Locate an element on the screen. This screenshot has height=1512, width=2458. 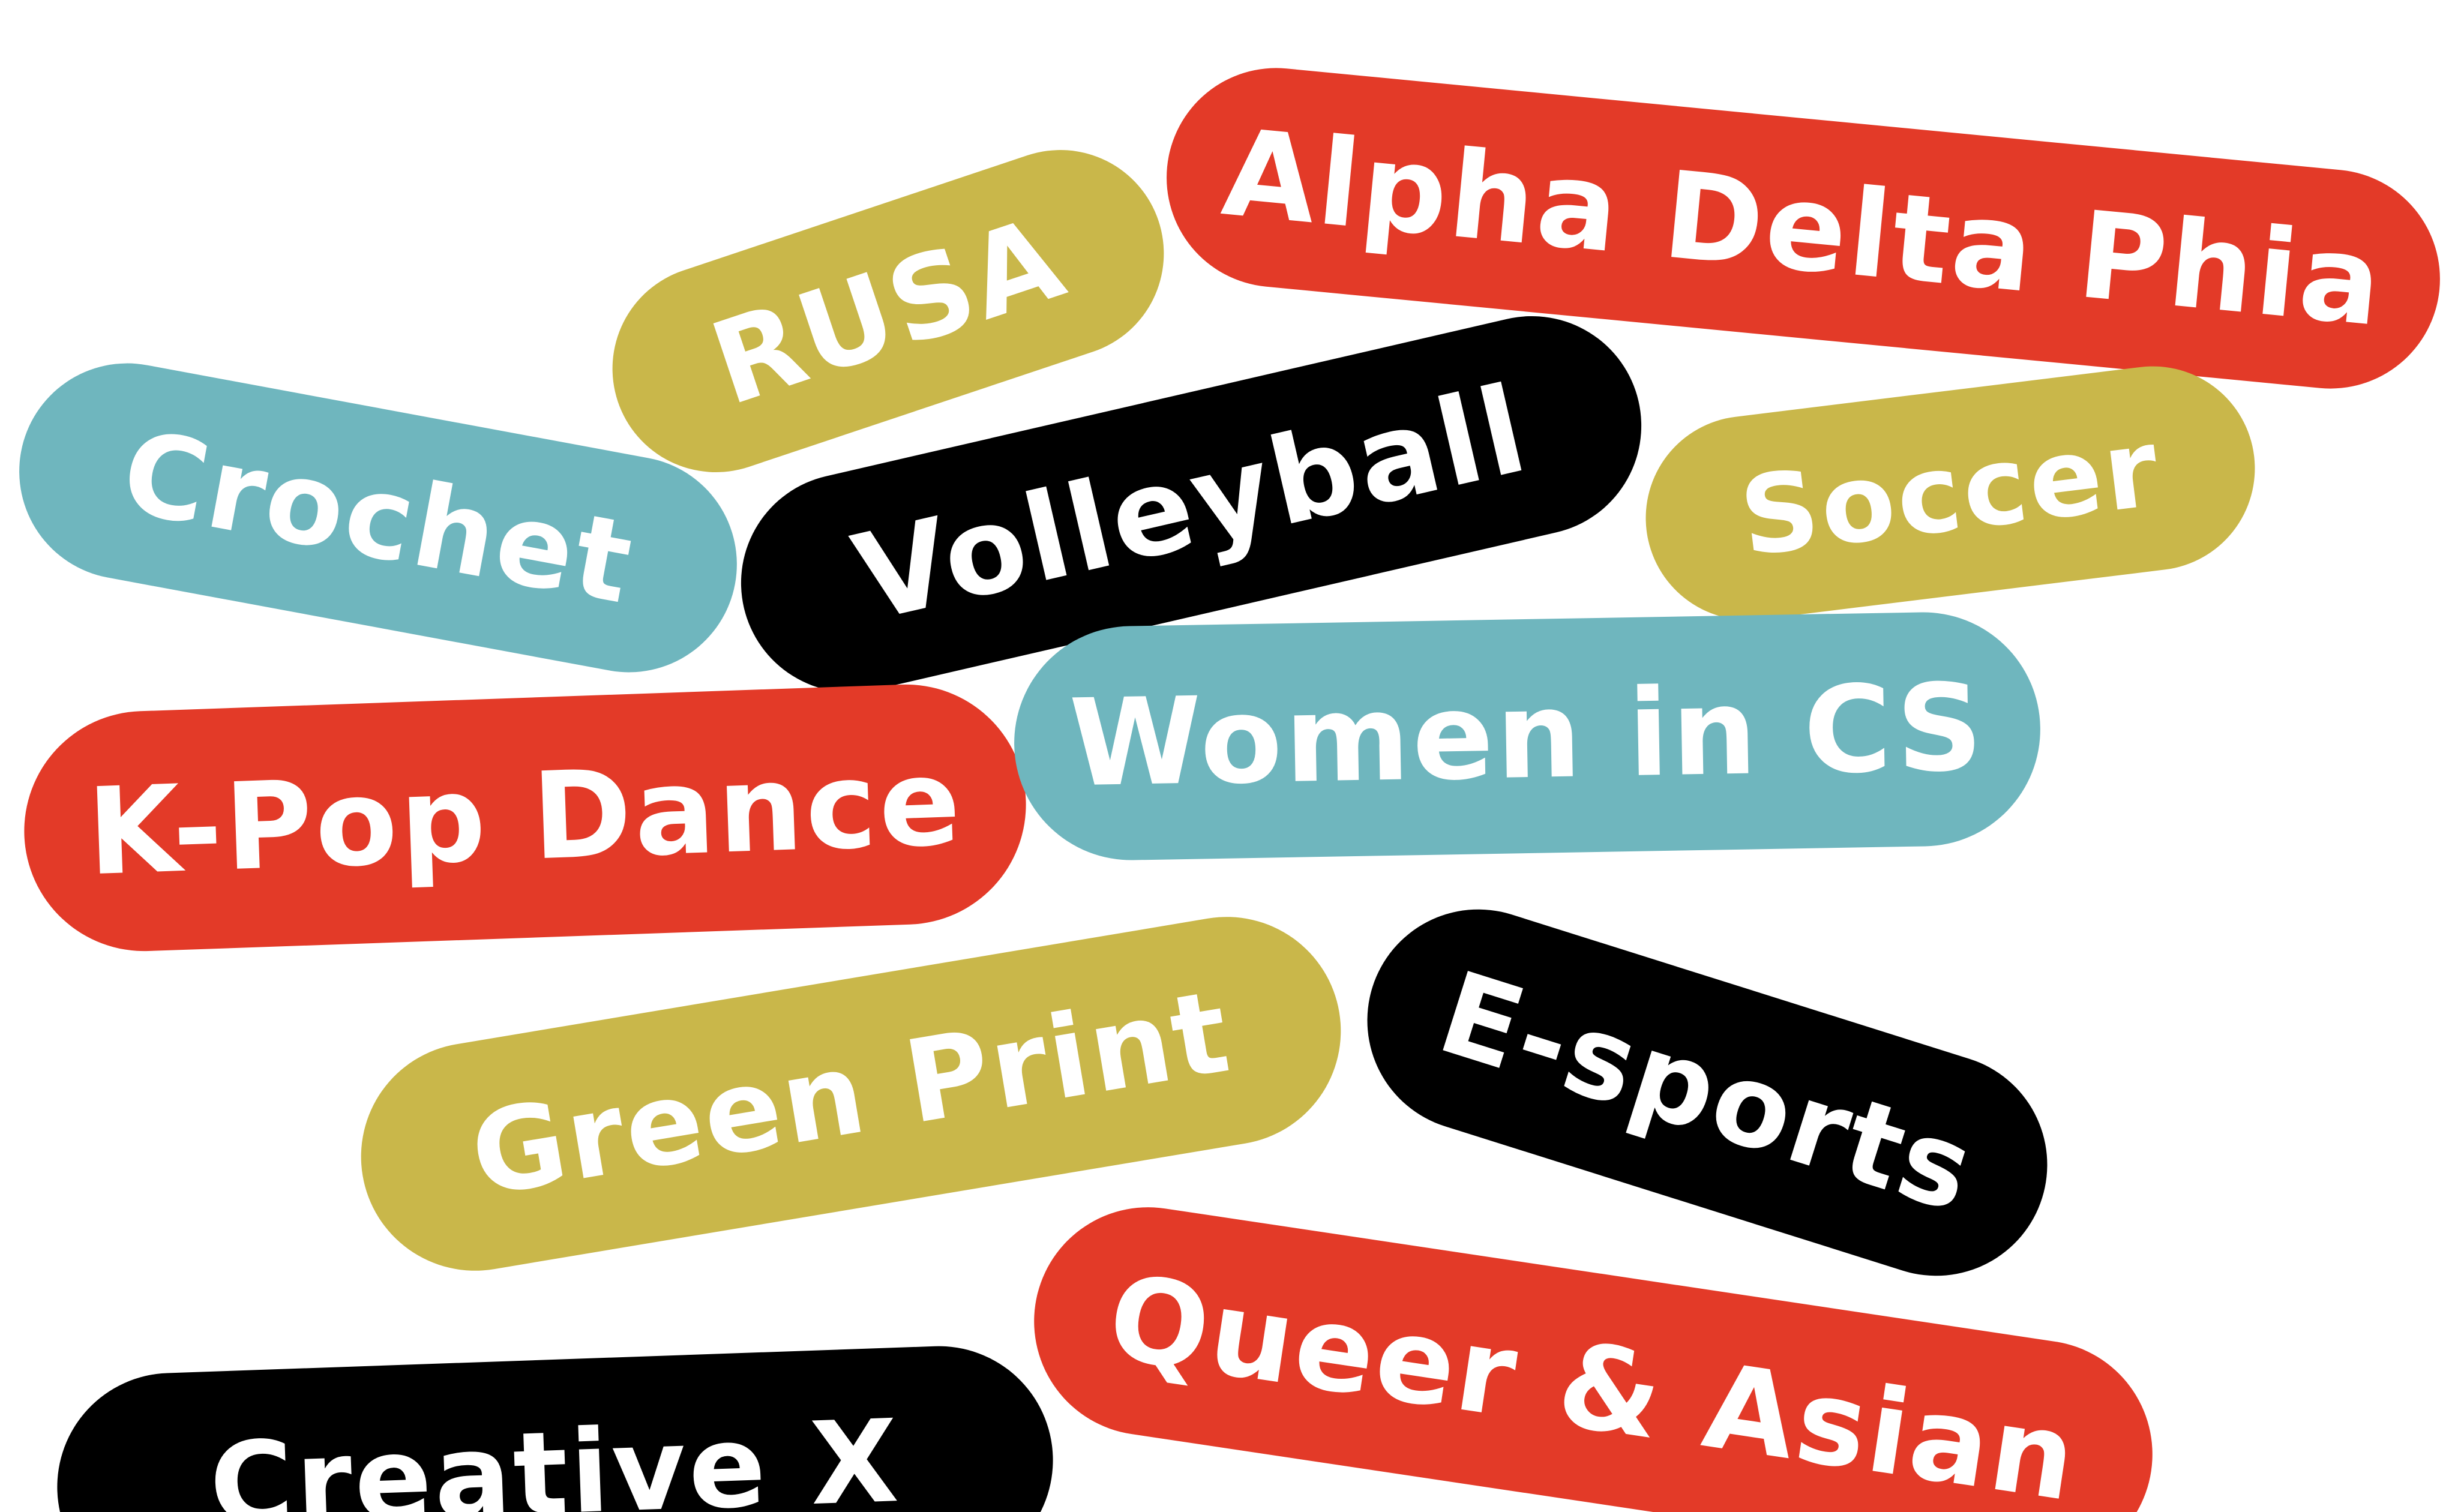
tag-label: Queer & Asian is located at coordinates (1593, 1380).